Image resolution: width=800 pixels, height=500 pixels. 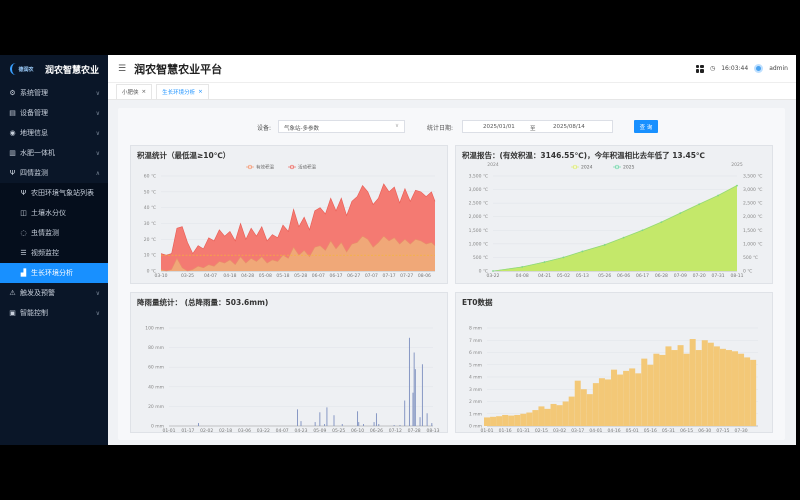 What do you see at coordinates (150, 177) in the screenshot?
I see `y-tick-label: 60 ℃` at bounding box center [150, 177].